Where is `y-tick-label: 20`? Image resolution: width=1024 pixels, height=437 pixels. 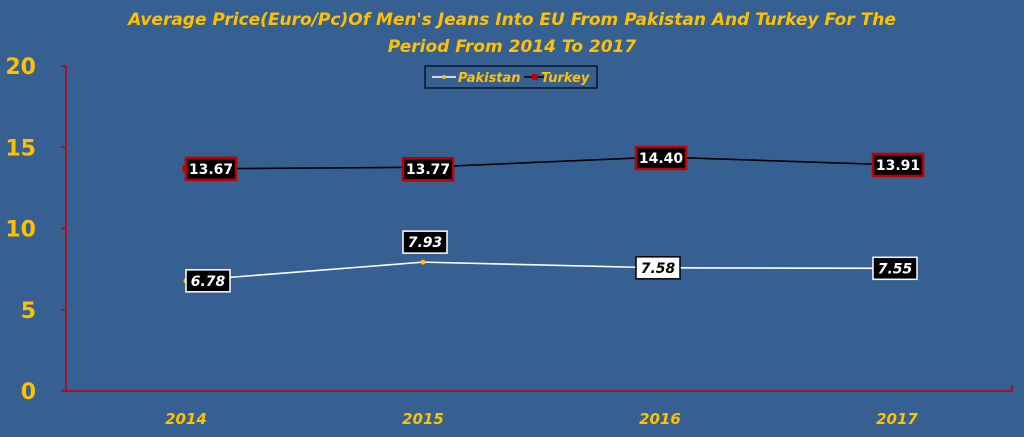 y-tick-label: 20 is located at coordinates (20, 67).